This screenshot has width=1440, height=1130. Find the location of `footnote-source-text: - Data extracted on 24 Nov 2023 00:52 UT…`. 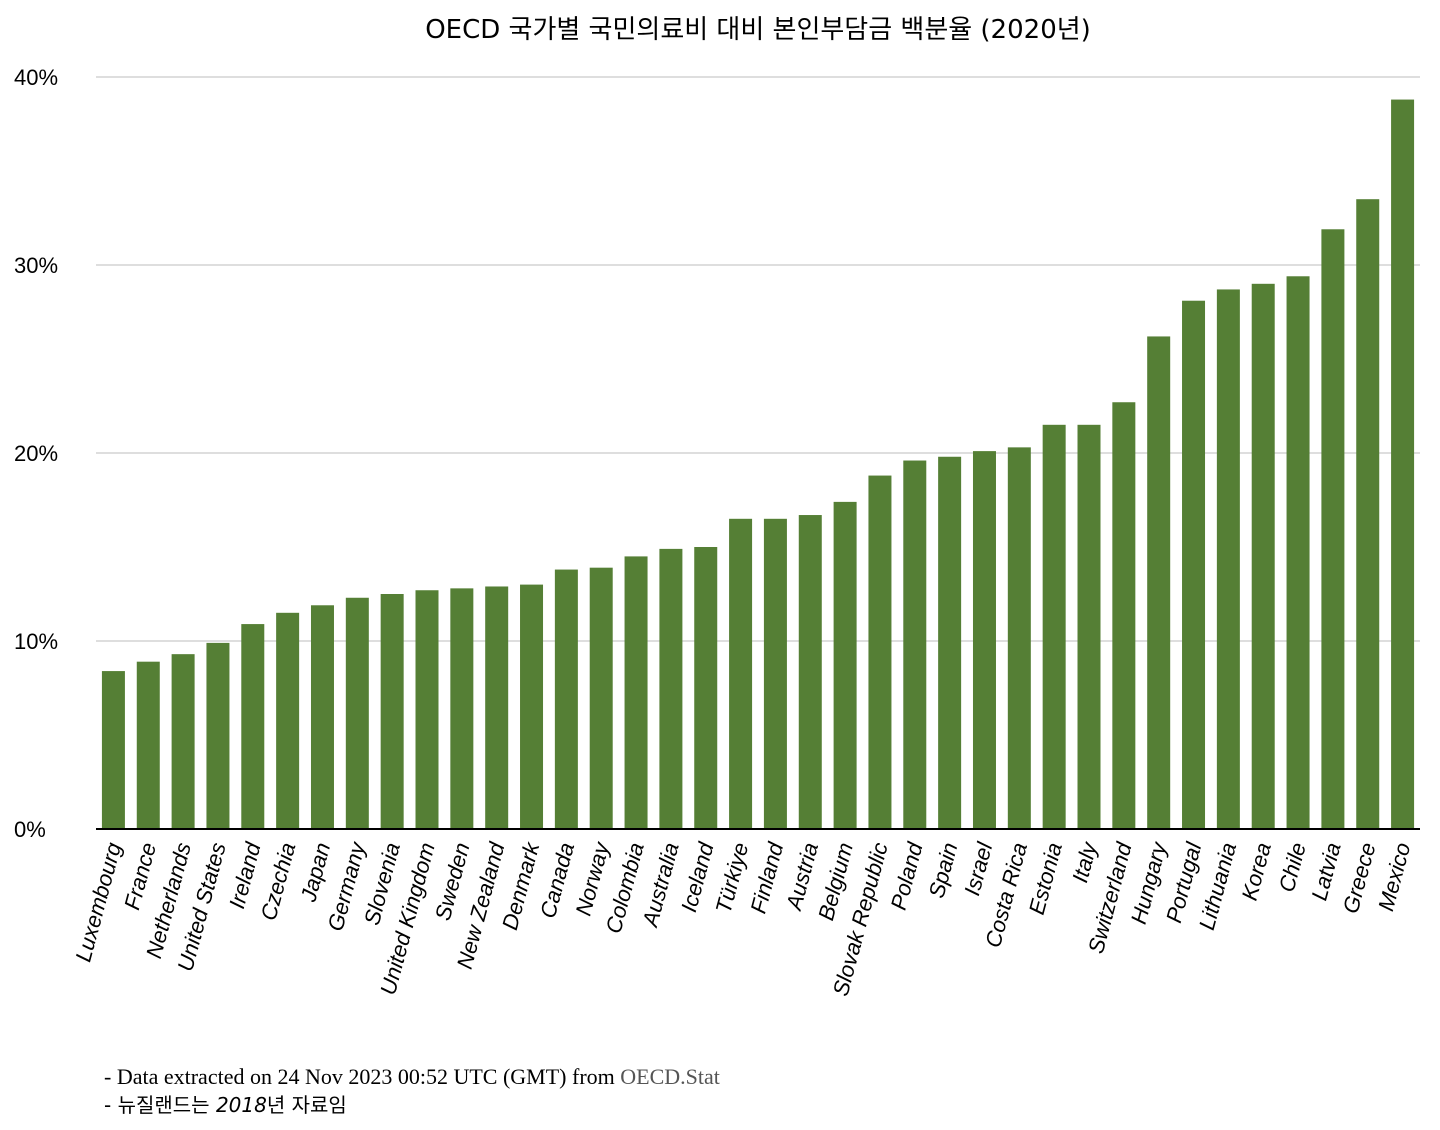

footnote-source-text: - Data extracted on 24 Nov 2023 00:52 UT… is located at coordinates (359, 1076).